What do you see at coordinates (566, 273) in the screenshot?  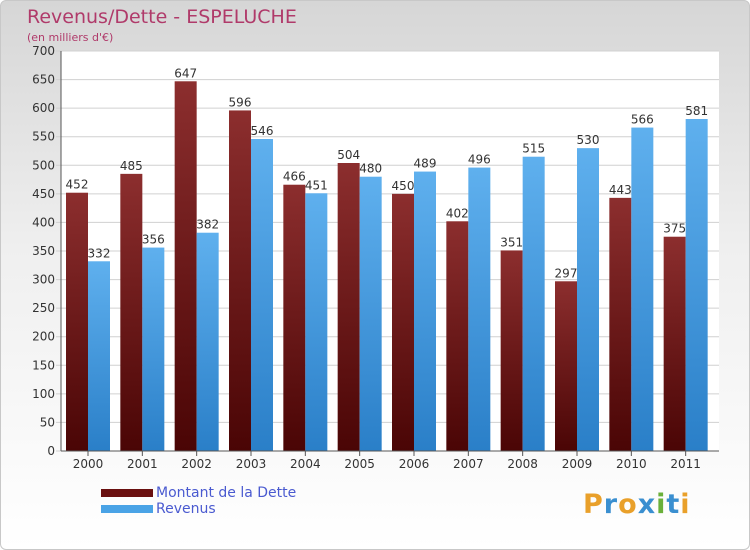 I see `data-label-dette: 297` at bounding box center [566, 273].